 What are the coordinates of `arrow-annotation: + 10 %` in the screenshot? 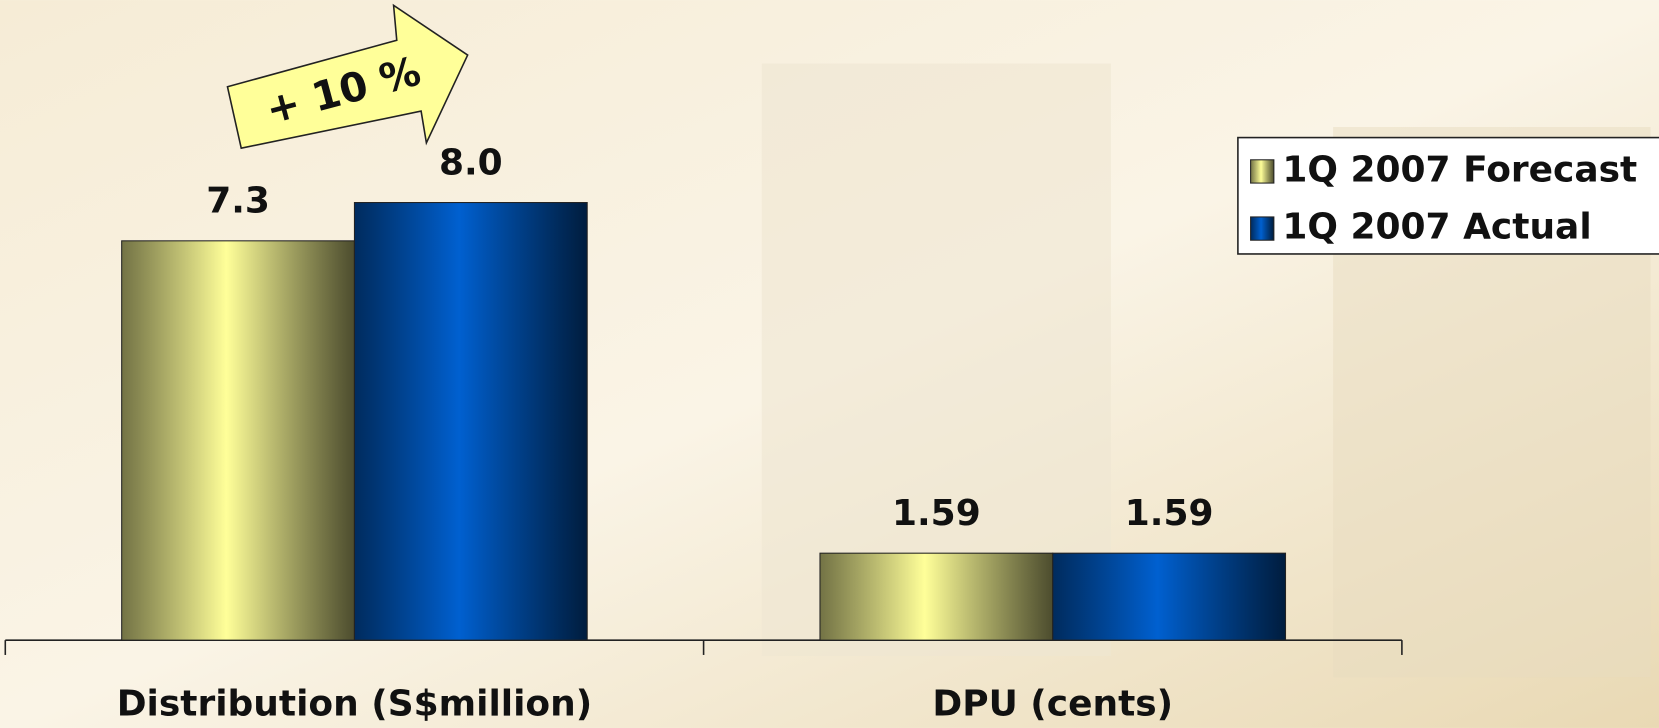 It's located at (347, 76).